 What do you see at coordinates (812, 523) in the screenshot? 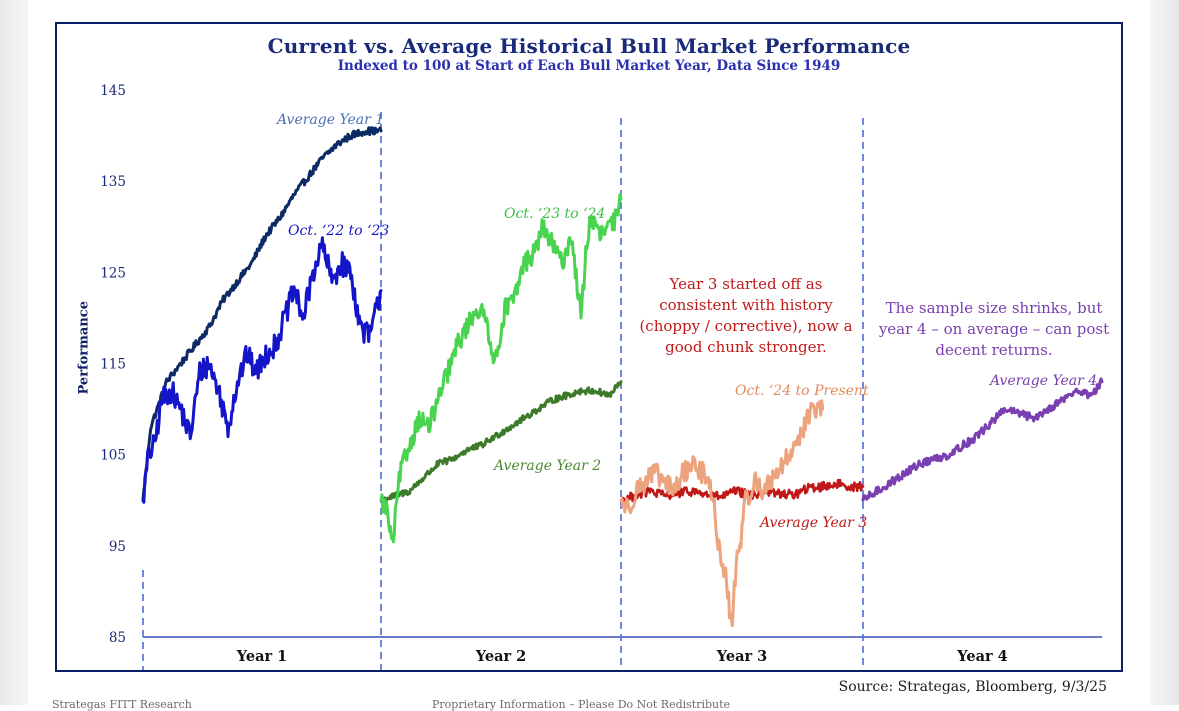
I see `series-label: Average Year 3` at bounding box center [812, 523].